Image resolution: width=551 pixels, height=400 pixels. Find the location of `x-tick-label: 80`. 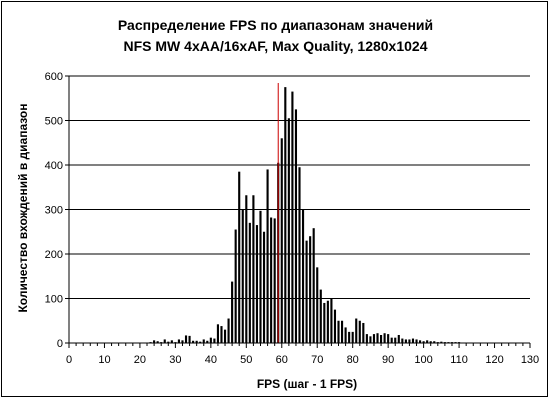

x-tick-label: 80 is located at coordinates (353, 360).